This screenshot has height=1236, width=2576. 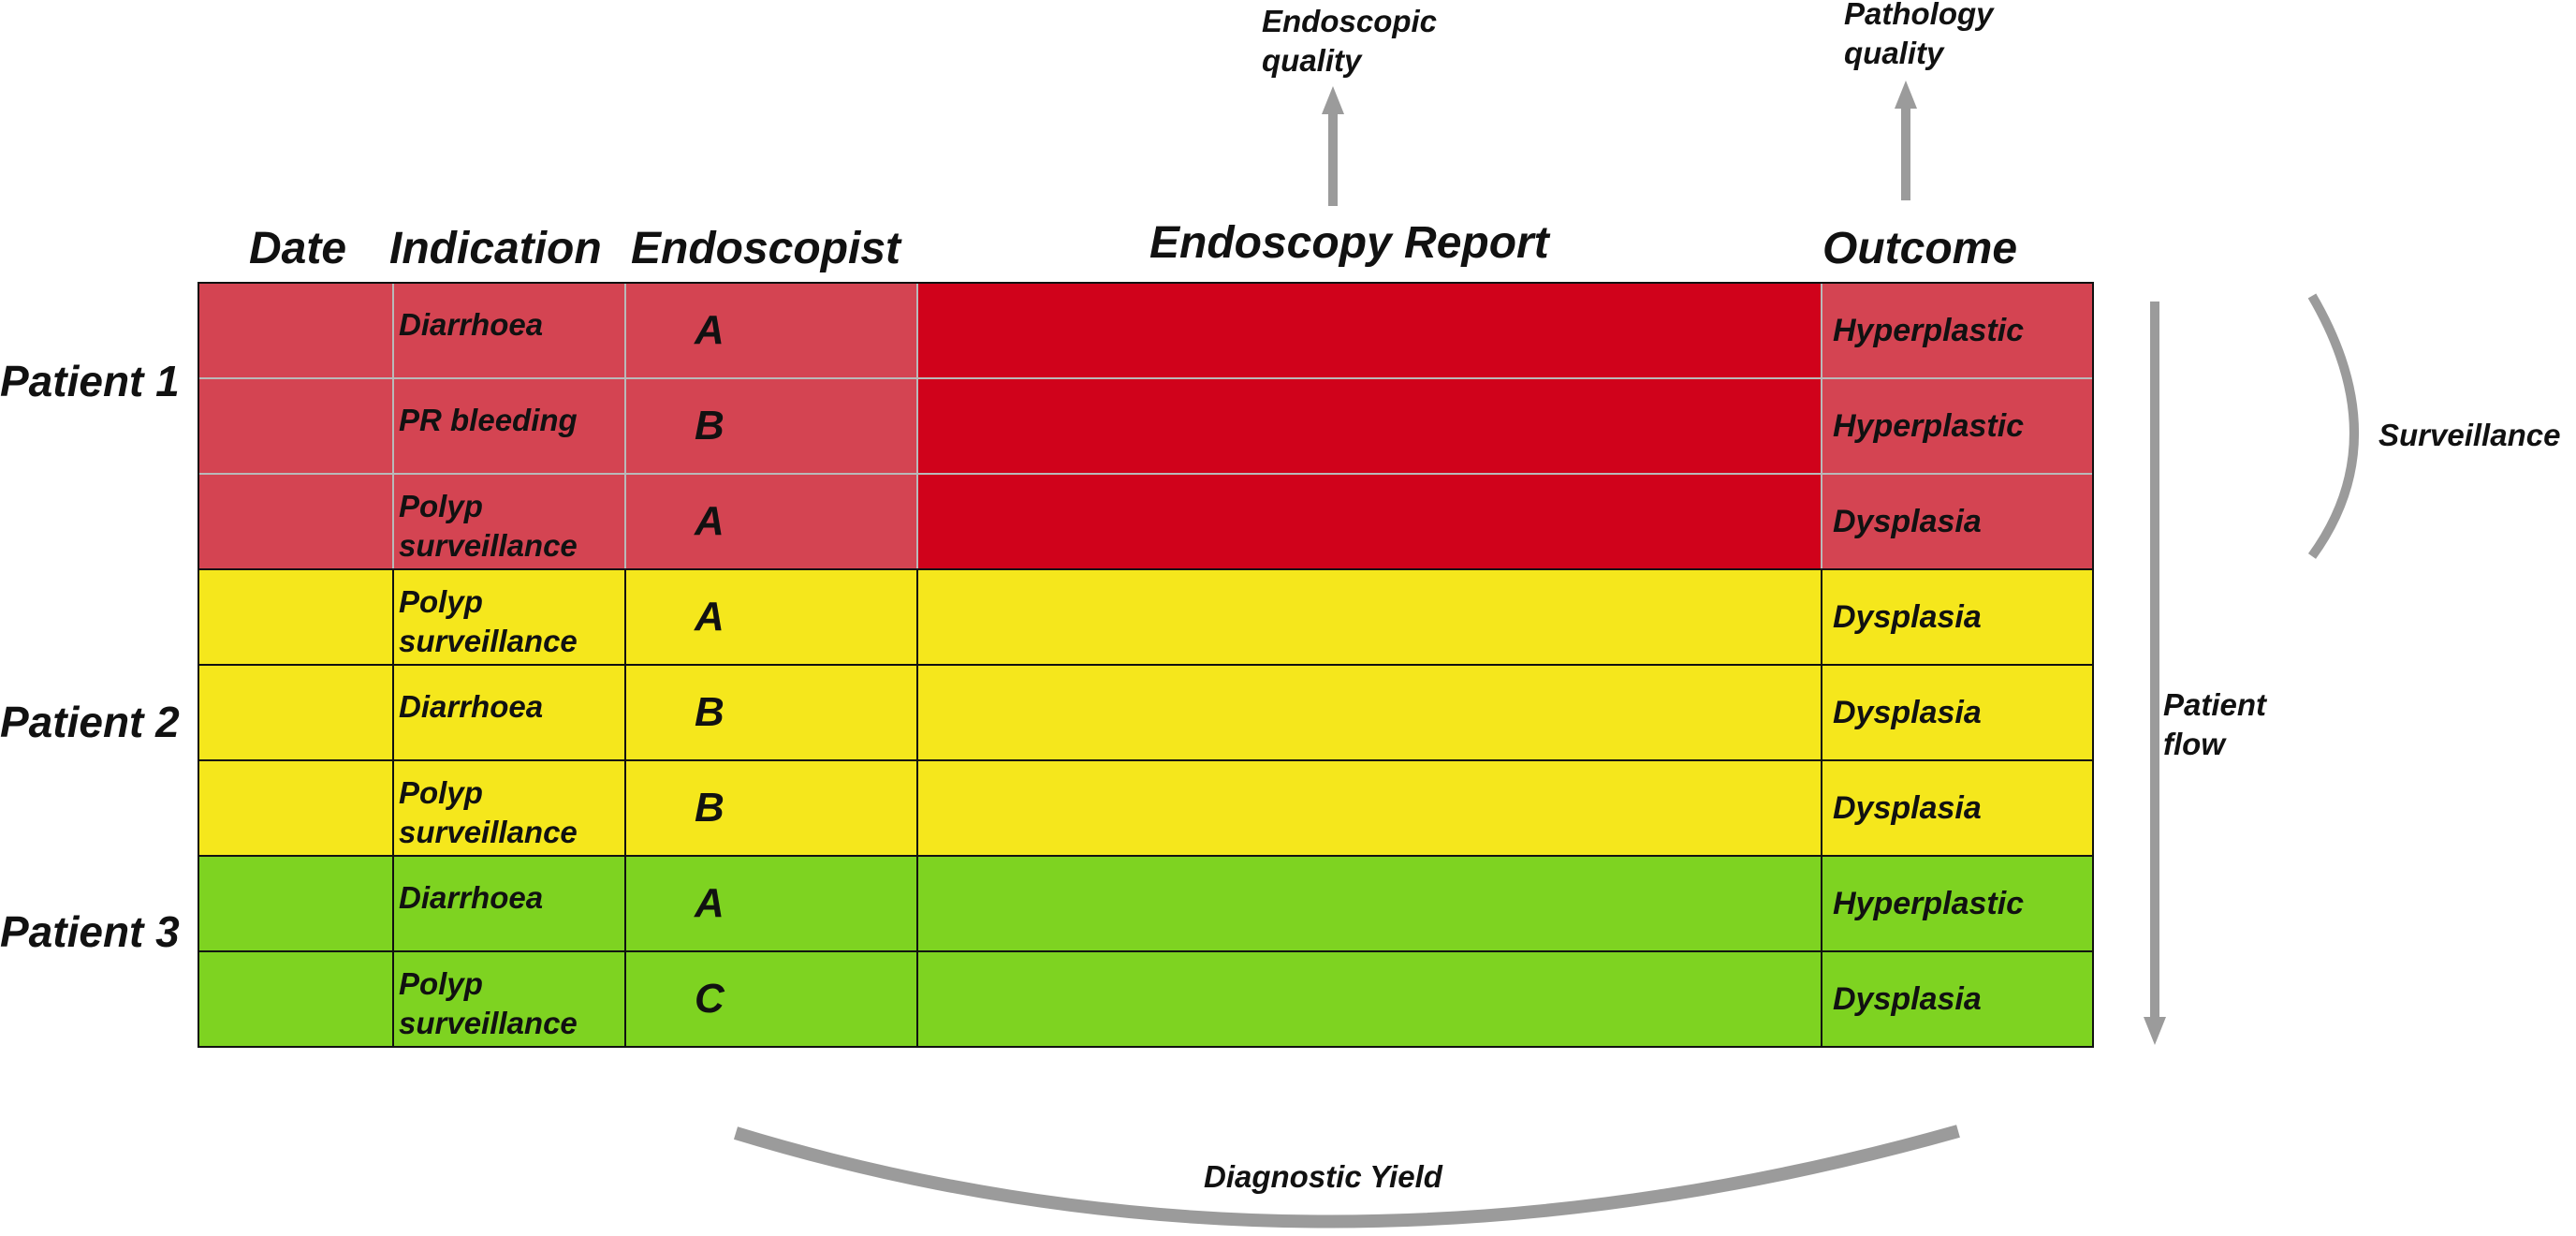 I want to click on indication-cell: PR bleeding, so click(x=488, y=420).